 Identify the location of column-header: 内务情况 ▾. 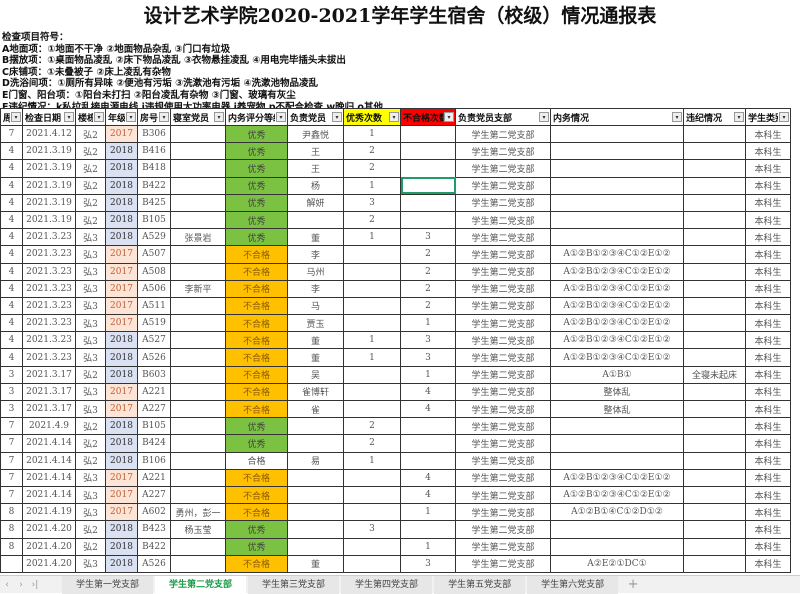
(617, 117).